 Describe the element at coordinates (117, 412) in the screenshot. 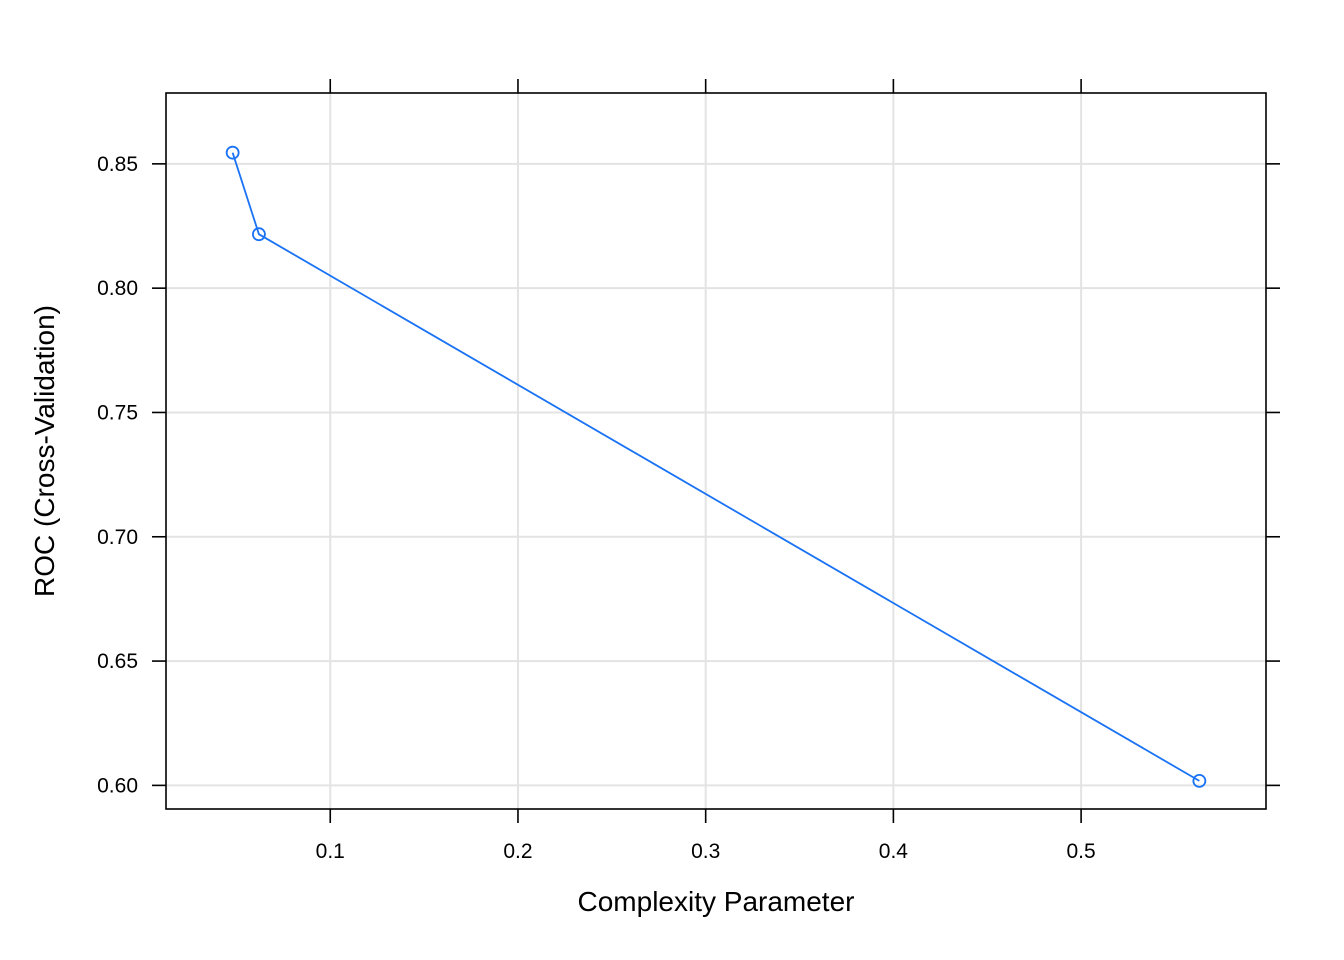

I see `y-tick-label: 0.75` at that location.